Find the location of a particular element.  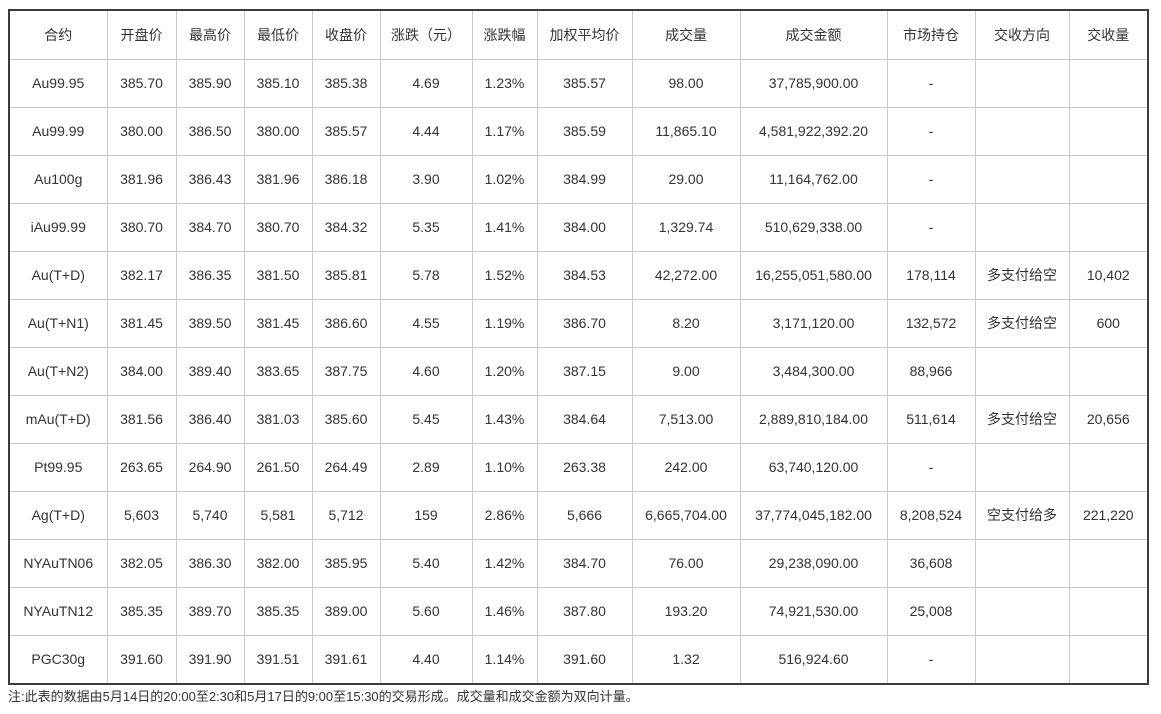

open-price-cell: 382.17 is located at coordinates (141, 275).